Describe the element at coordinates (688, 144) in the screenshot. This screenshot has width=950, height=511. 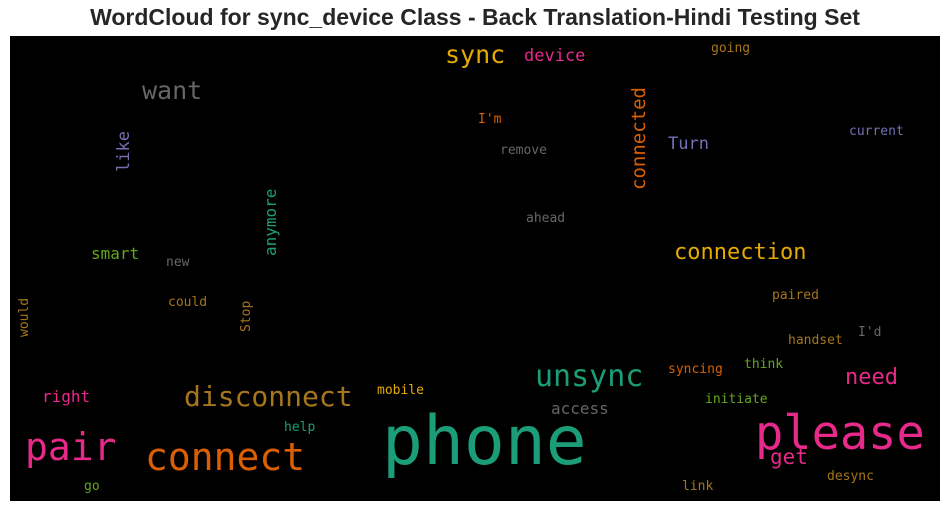
I see `word-turn: Turn` at that location.